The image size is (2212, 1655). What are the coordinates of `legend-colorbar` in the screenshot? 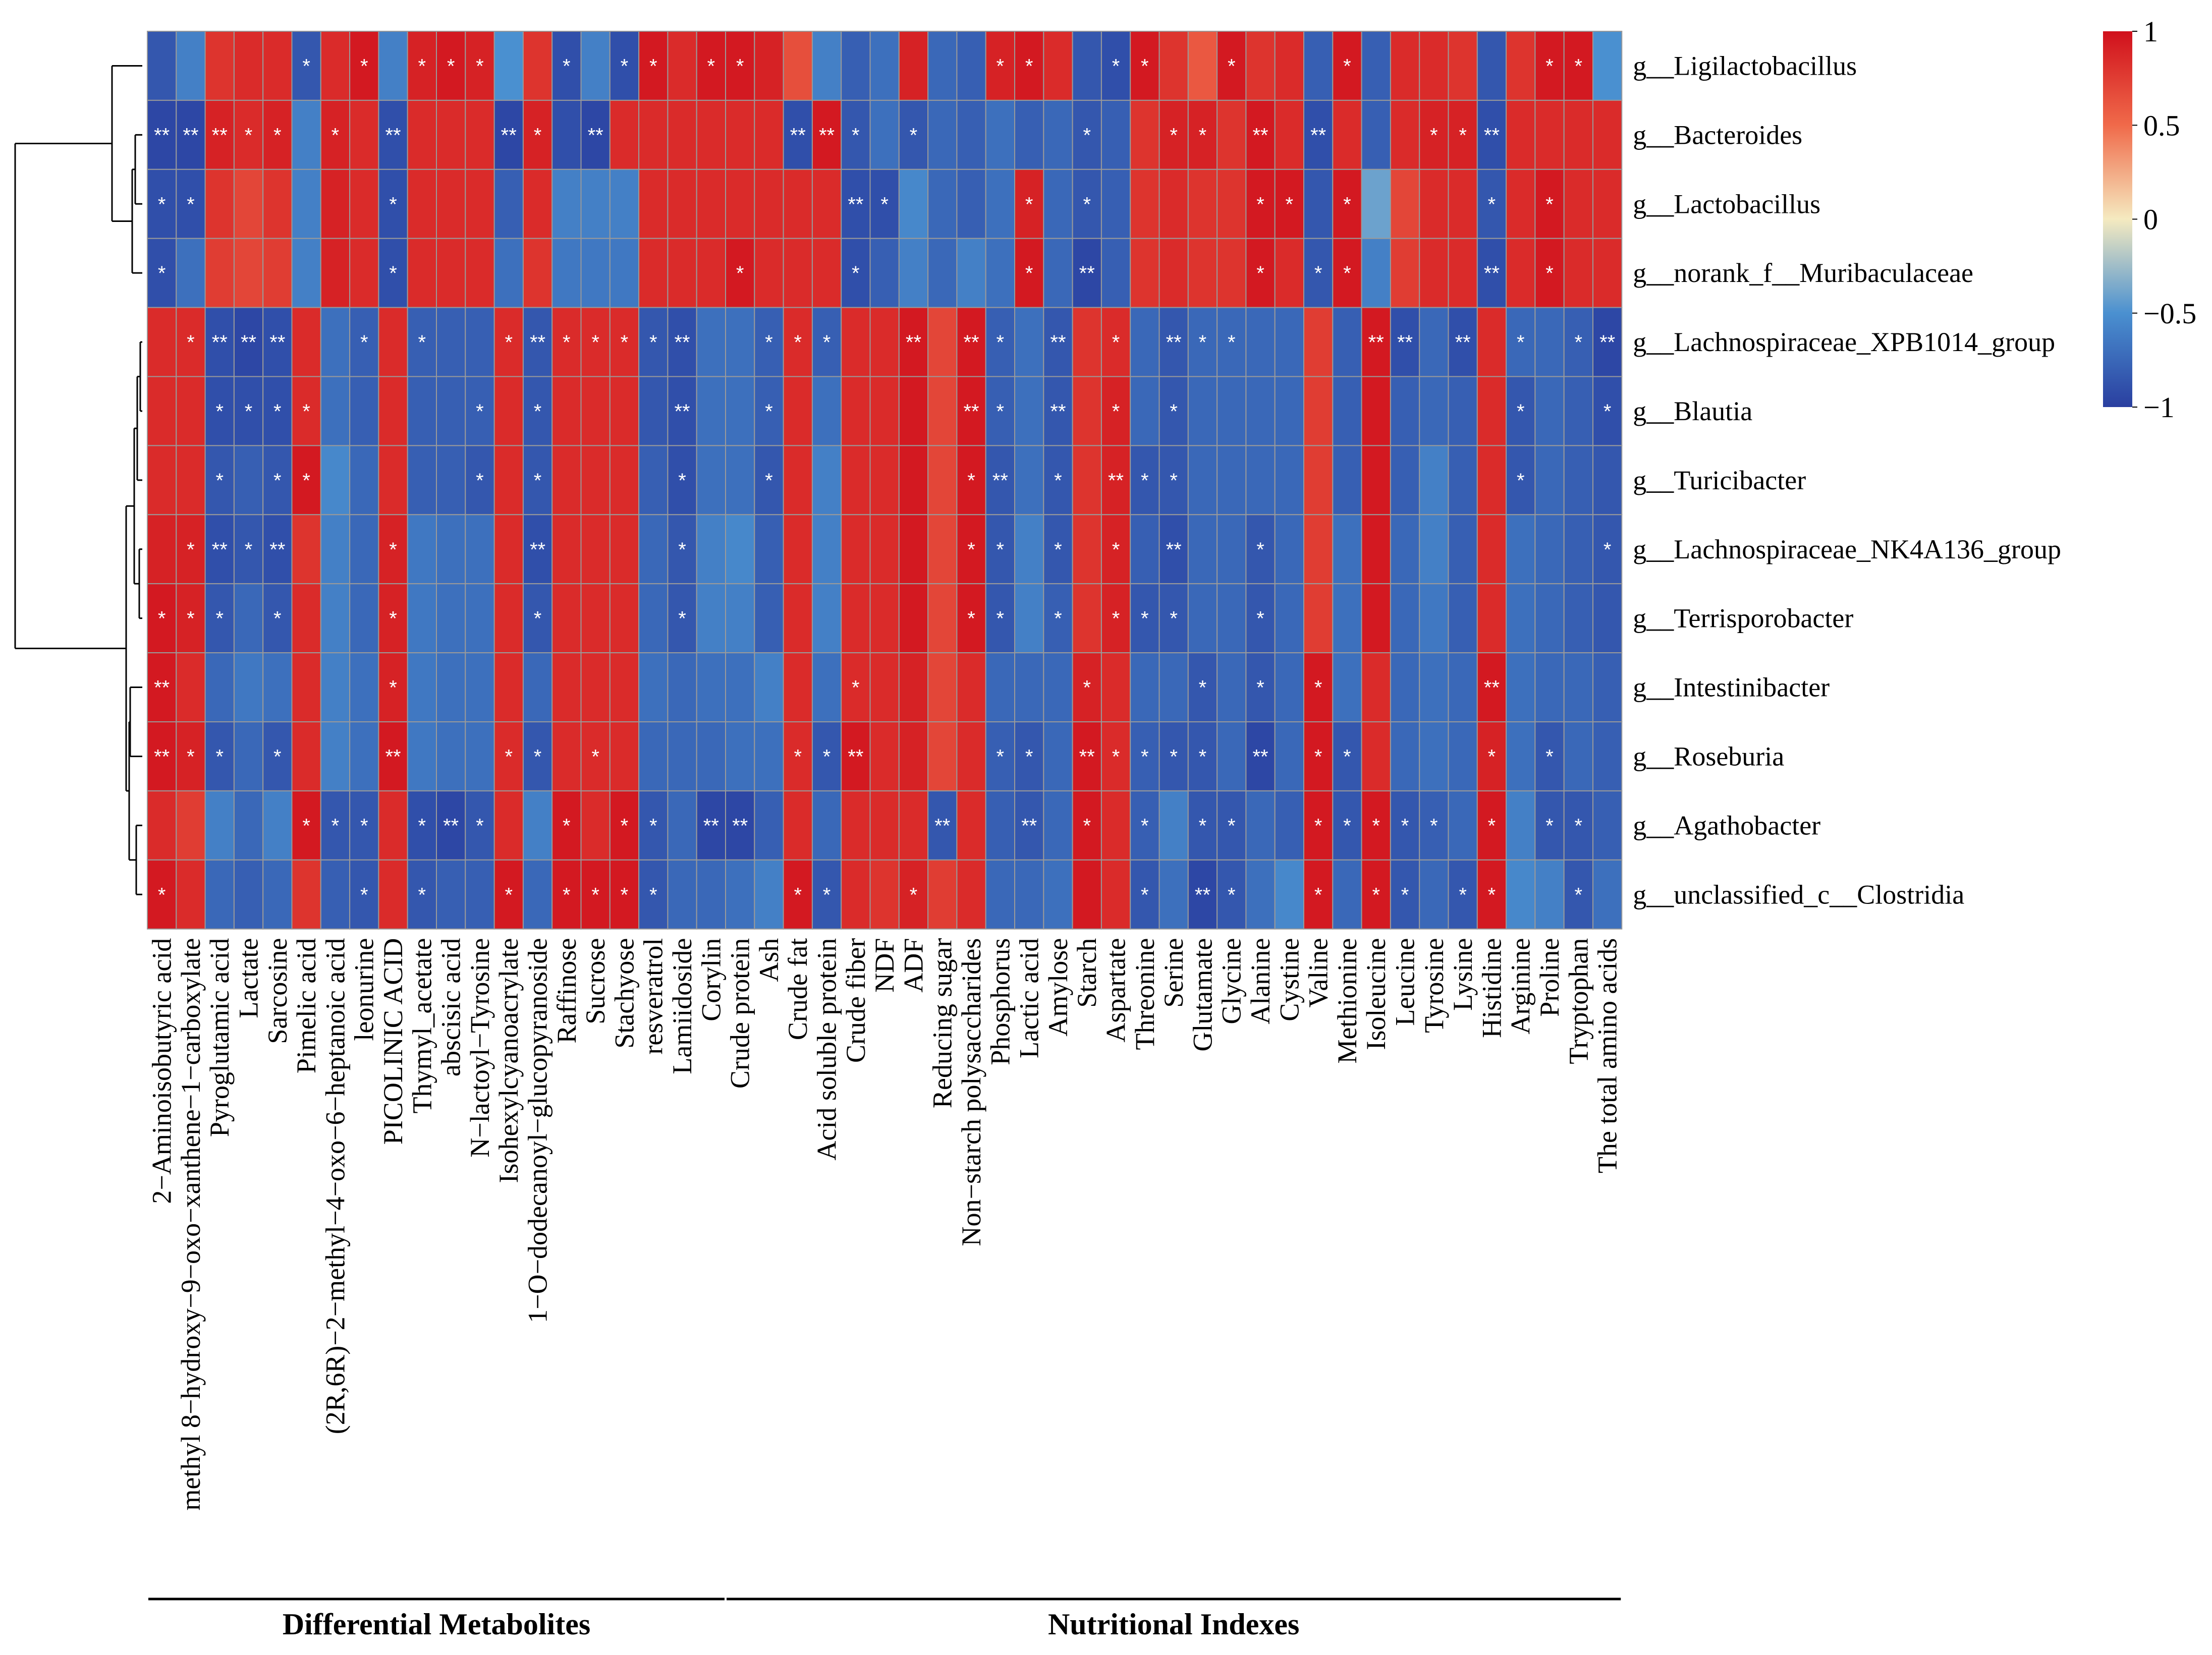 It's located at (2117, 219).